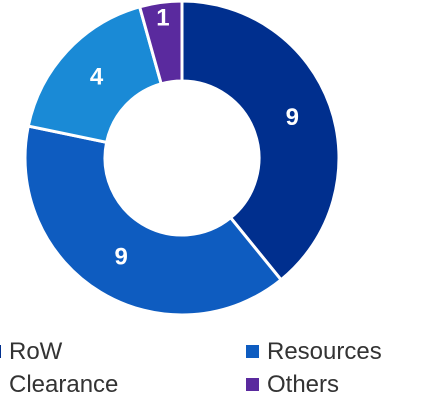 This screenshot has width=426, height=401. I want to click on legend-label: Resources, so click(324, 351).